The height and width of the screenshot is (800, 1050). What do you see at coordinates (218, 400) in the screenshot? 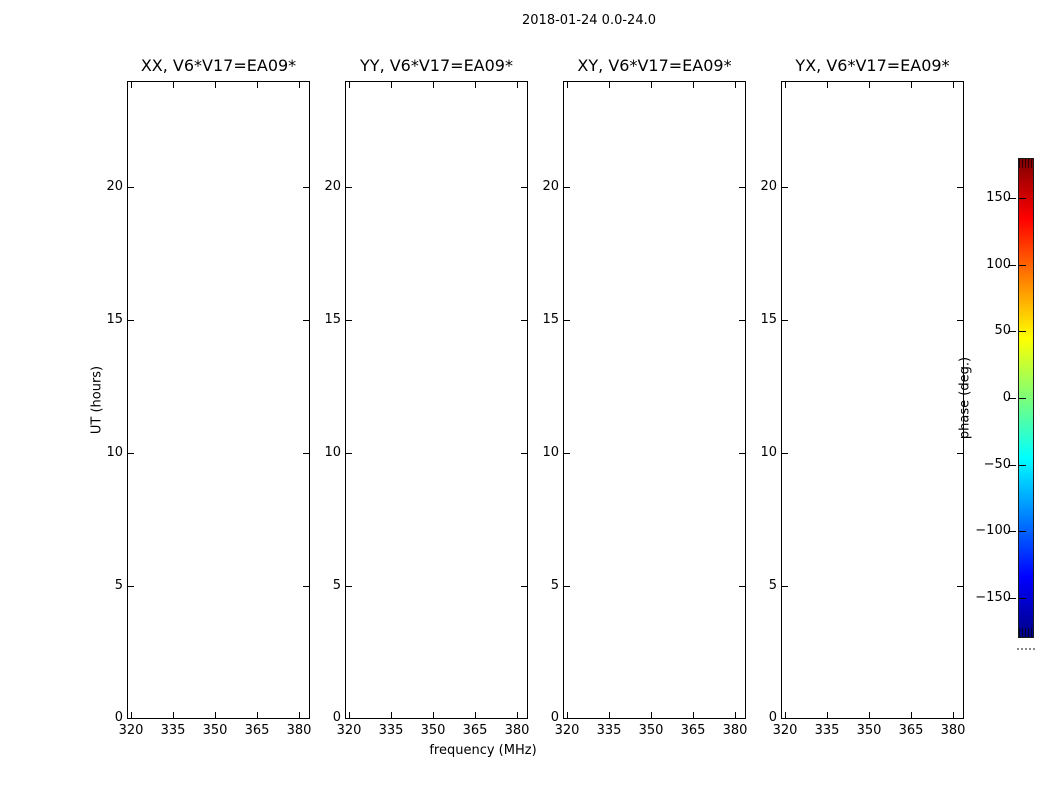
I see `plot-area-xx` at bounding box center [218, 400].